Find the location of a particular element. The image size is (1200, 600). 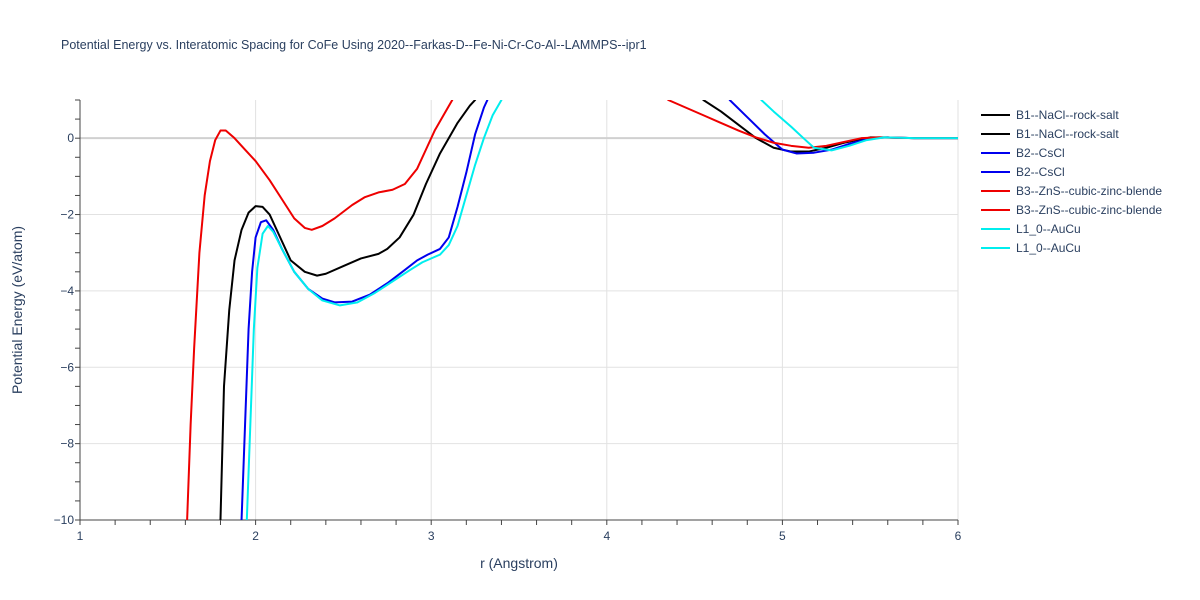

y-tick-label: −8 is located at coordinates (67, 444).